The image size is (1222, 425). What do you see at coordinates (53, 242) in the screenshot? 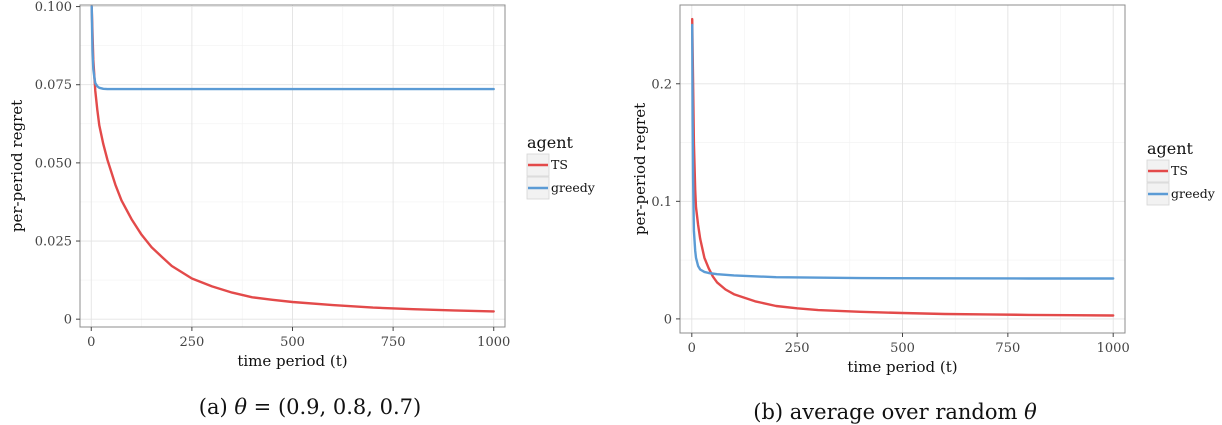
I see `y-tick-label: 0.025` at bounding box center [53, 242].